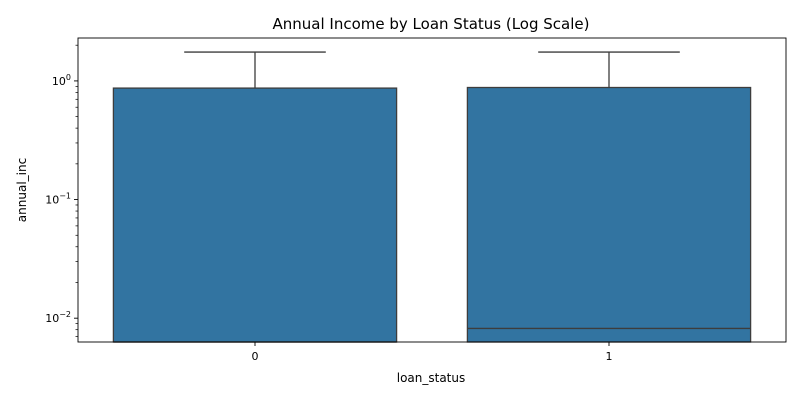 The width and height of the screenshot is (800, 400). What do you see at coordinates (431, 24) in the screenshot?
I see `chart-title: Annual Income by Loan Status (Log Scale)` at bounding box center [431, 24].